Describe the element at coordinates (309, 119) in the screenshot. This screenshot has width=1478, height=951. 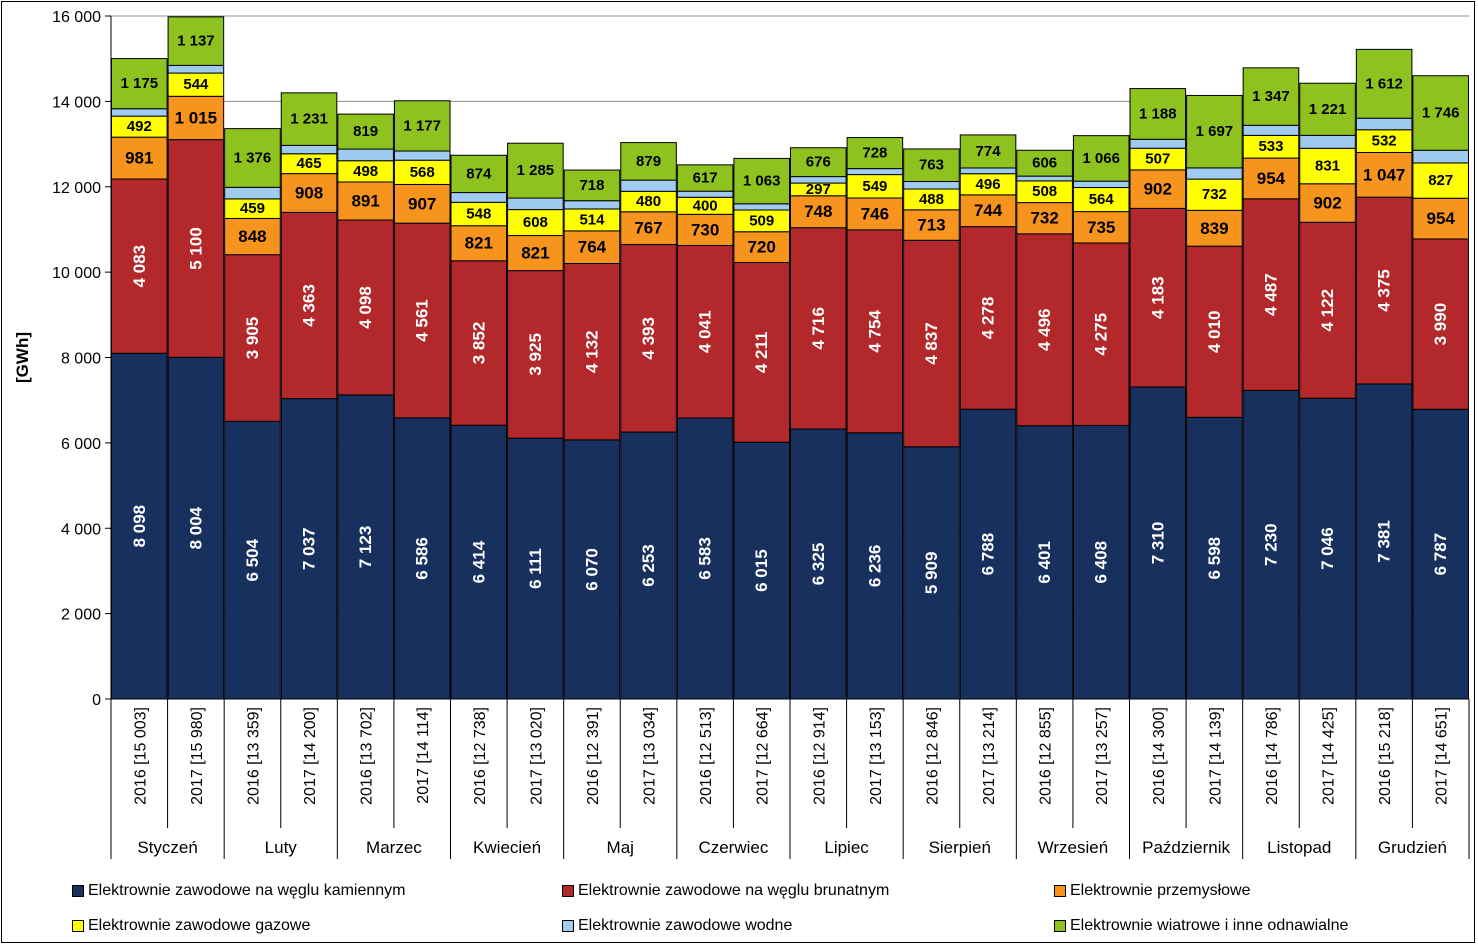
I see `bar-data-label: 1 231` at that location.